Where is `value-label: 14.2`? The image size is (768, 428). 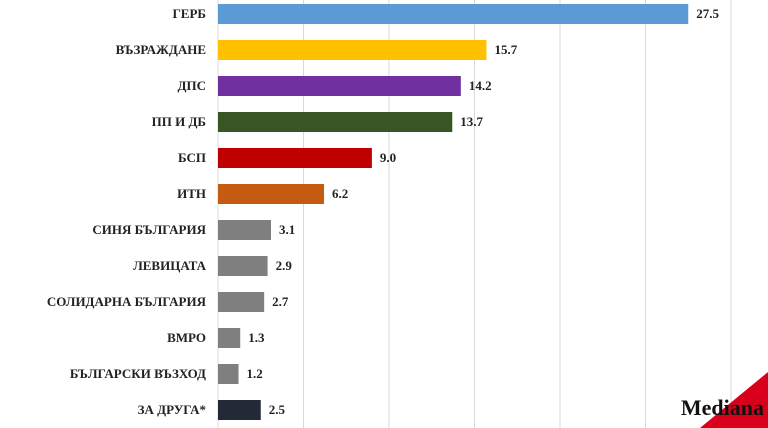 value-label: 14.2 is located at coordinates (480, 85).